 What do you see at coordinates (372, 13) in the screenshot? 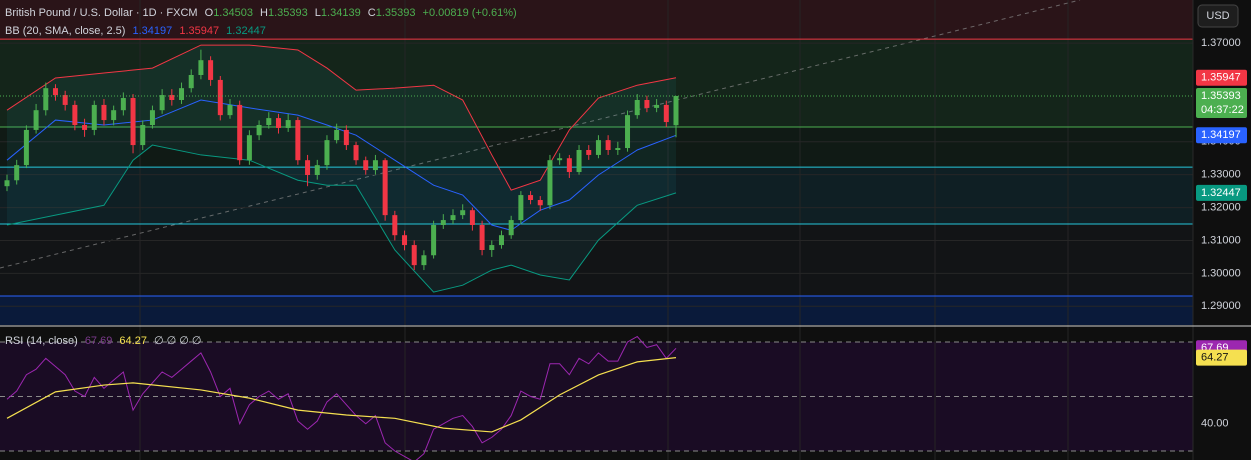
I see `ohlc-label: C` at bounding box center [372, 13].